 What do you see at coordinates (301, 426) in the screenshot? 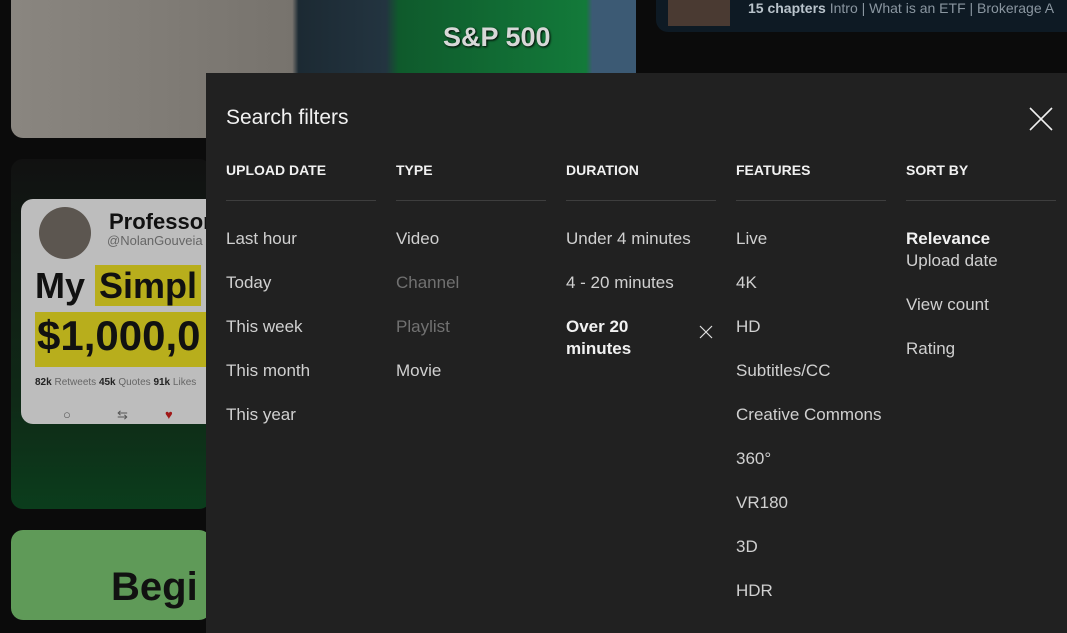
I see `filter-option-this-year: This year` at bounding box center [301, 426].